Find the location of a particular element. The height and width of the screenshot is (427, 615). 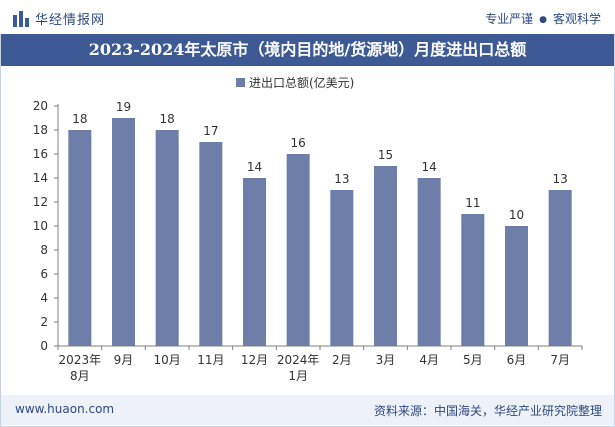

y-tick-label: 0 is located at coordinates (44, 346).